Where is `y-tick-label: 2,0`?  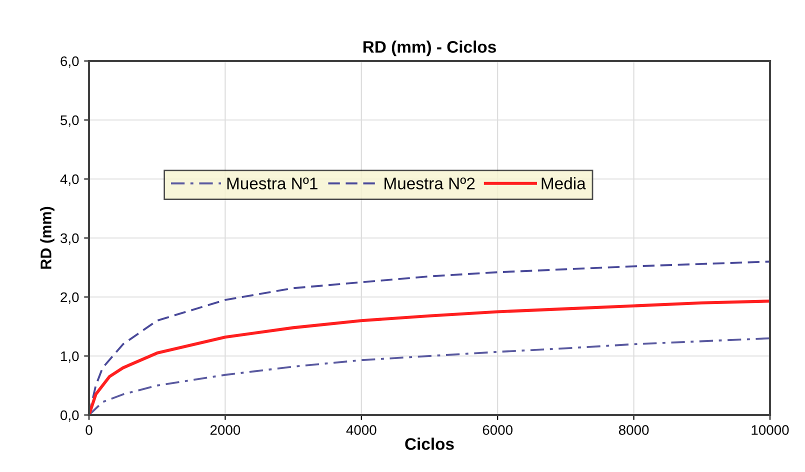
y-tick-label: 2,0 is located at coordinates (69, 298).